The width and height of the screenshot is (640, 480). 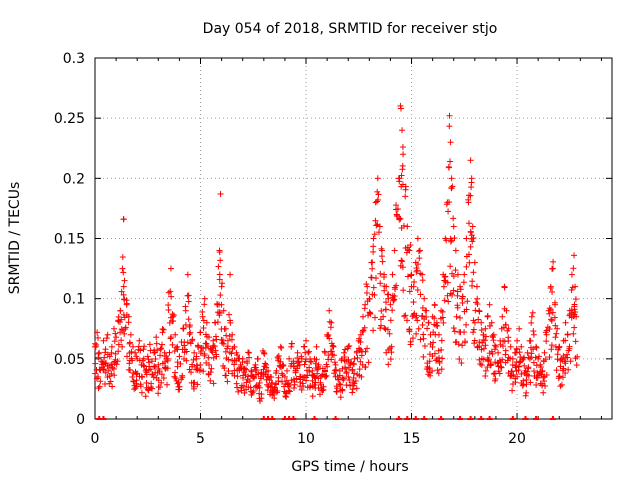 I want to click on x-tick-label: 15, so click(x=412, y=439).